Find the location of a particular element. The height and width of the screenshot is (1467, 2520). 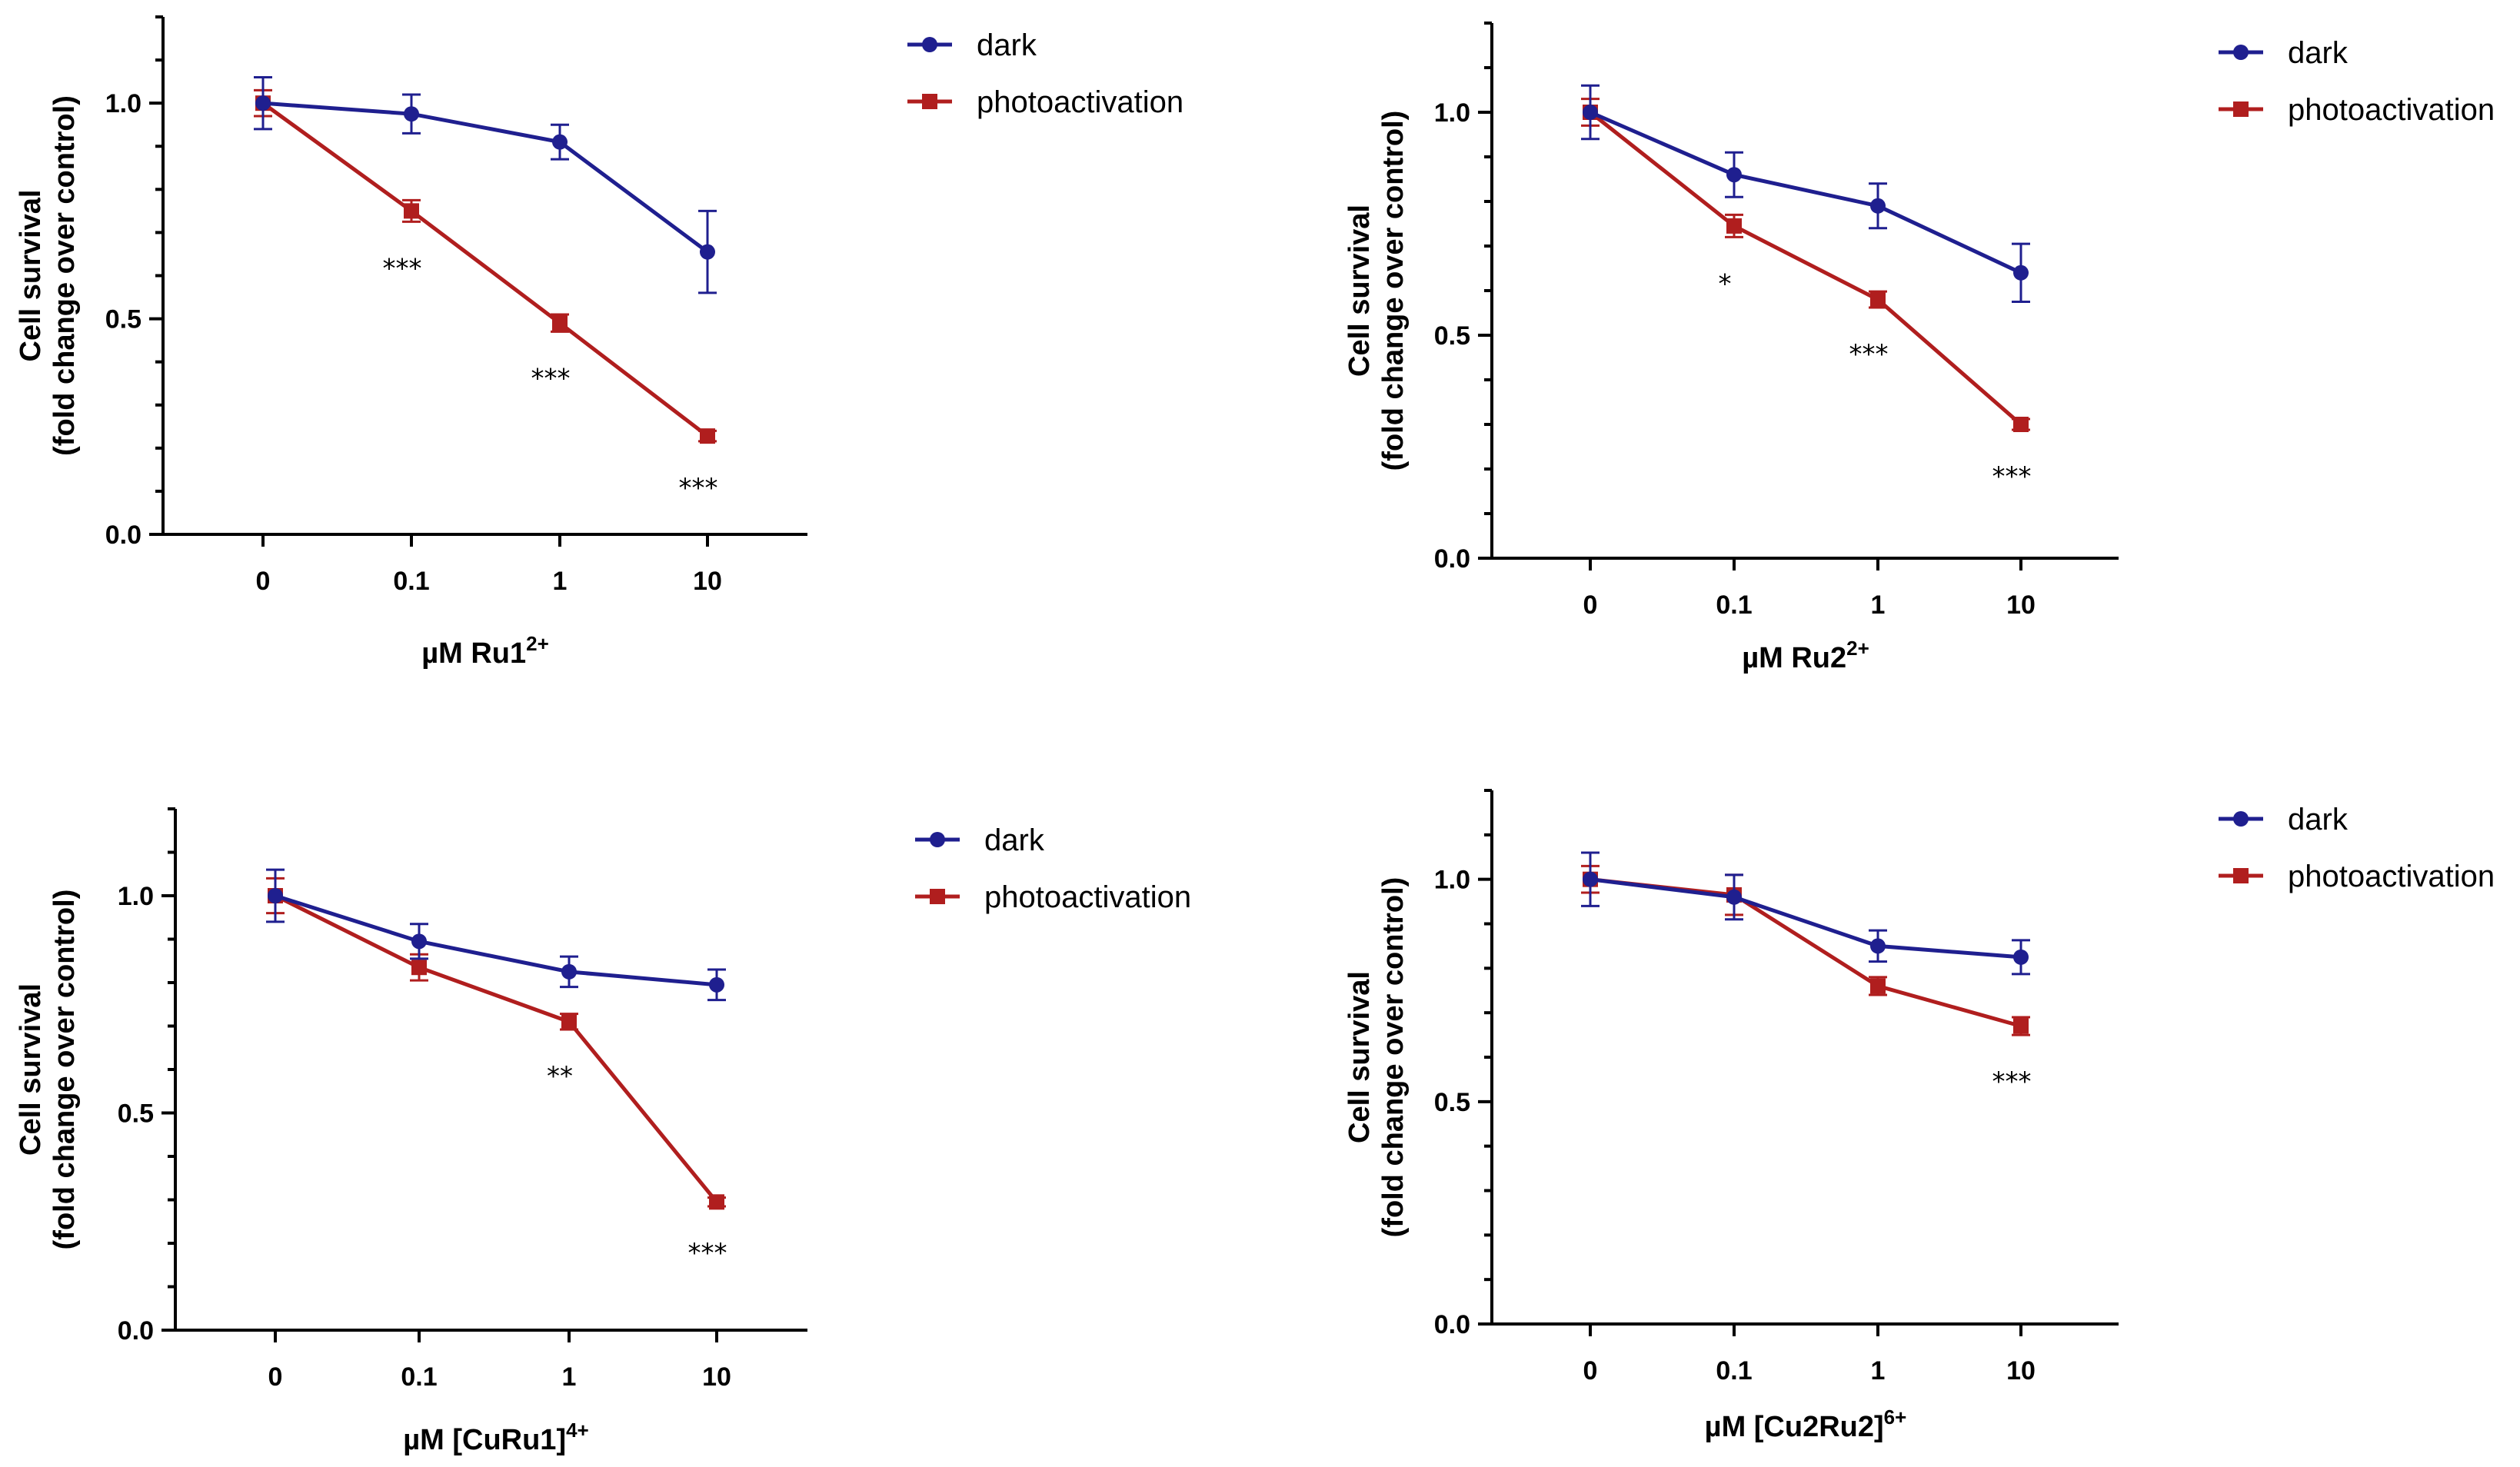

significance-annotation: ** is located at coordinates (560, 1076).